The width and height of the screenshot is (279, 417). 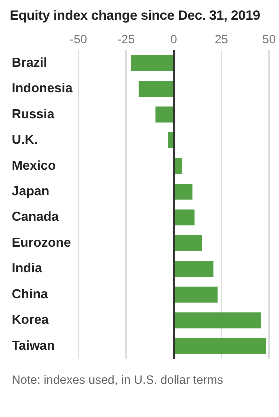 What do you see at coordinates (30, 294) in the screenshot?
I see `y-tick-label: China` at bounding box center [30, 294].